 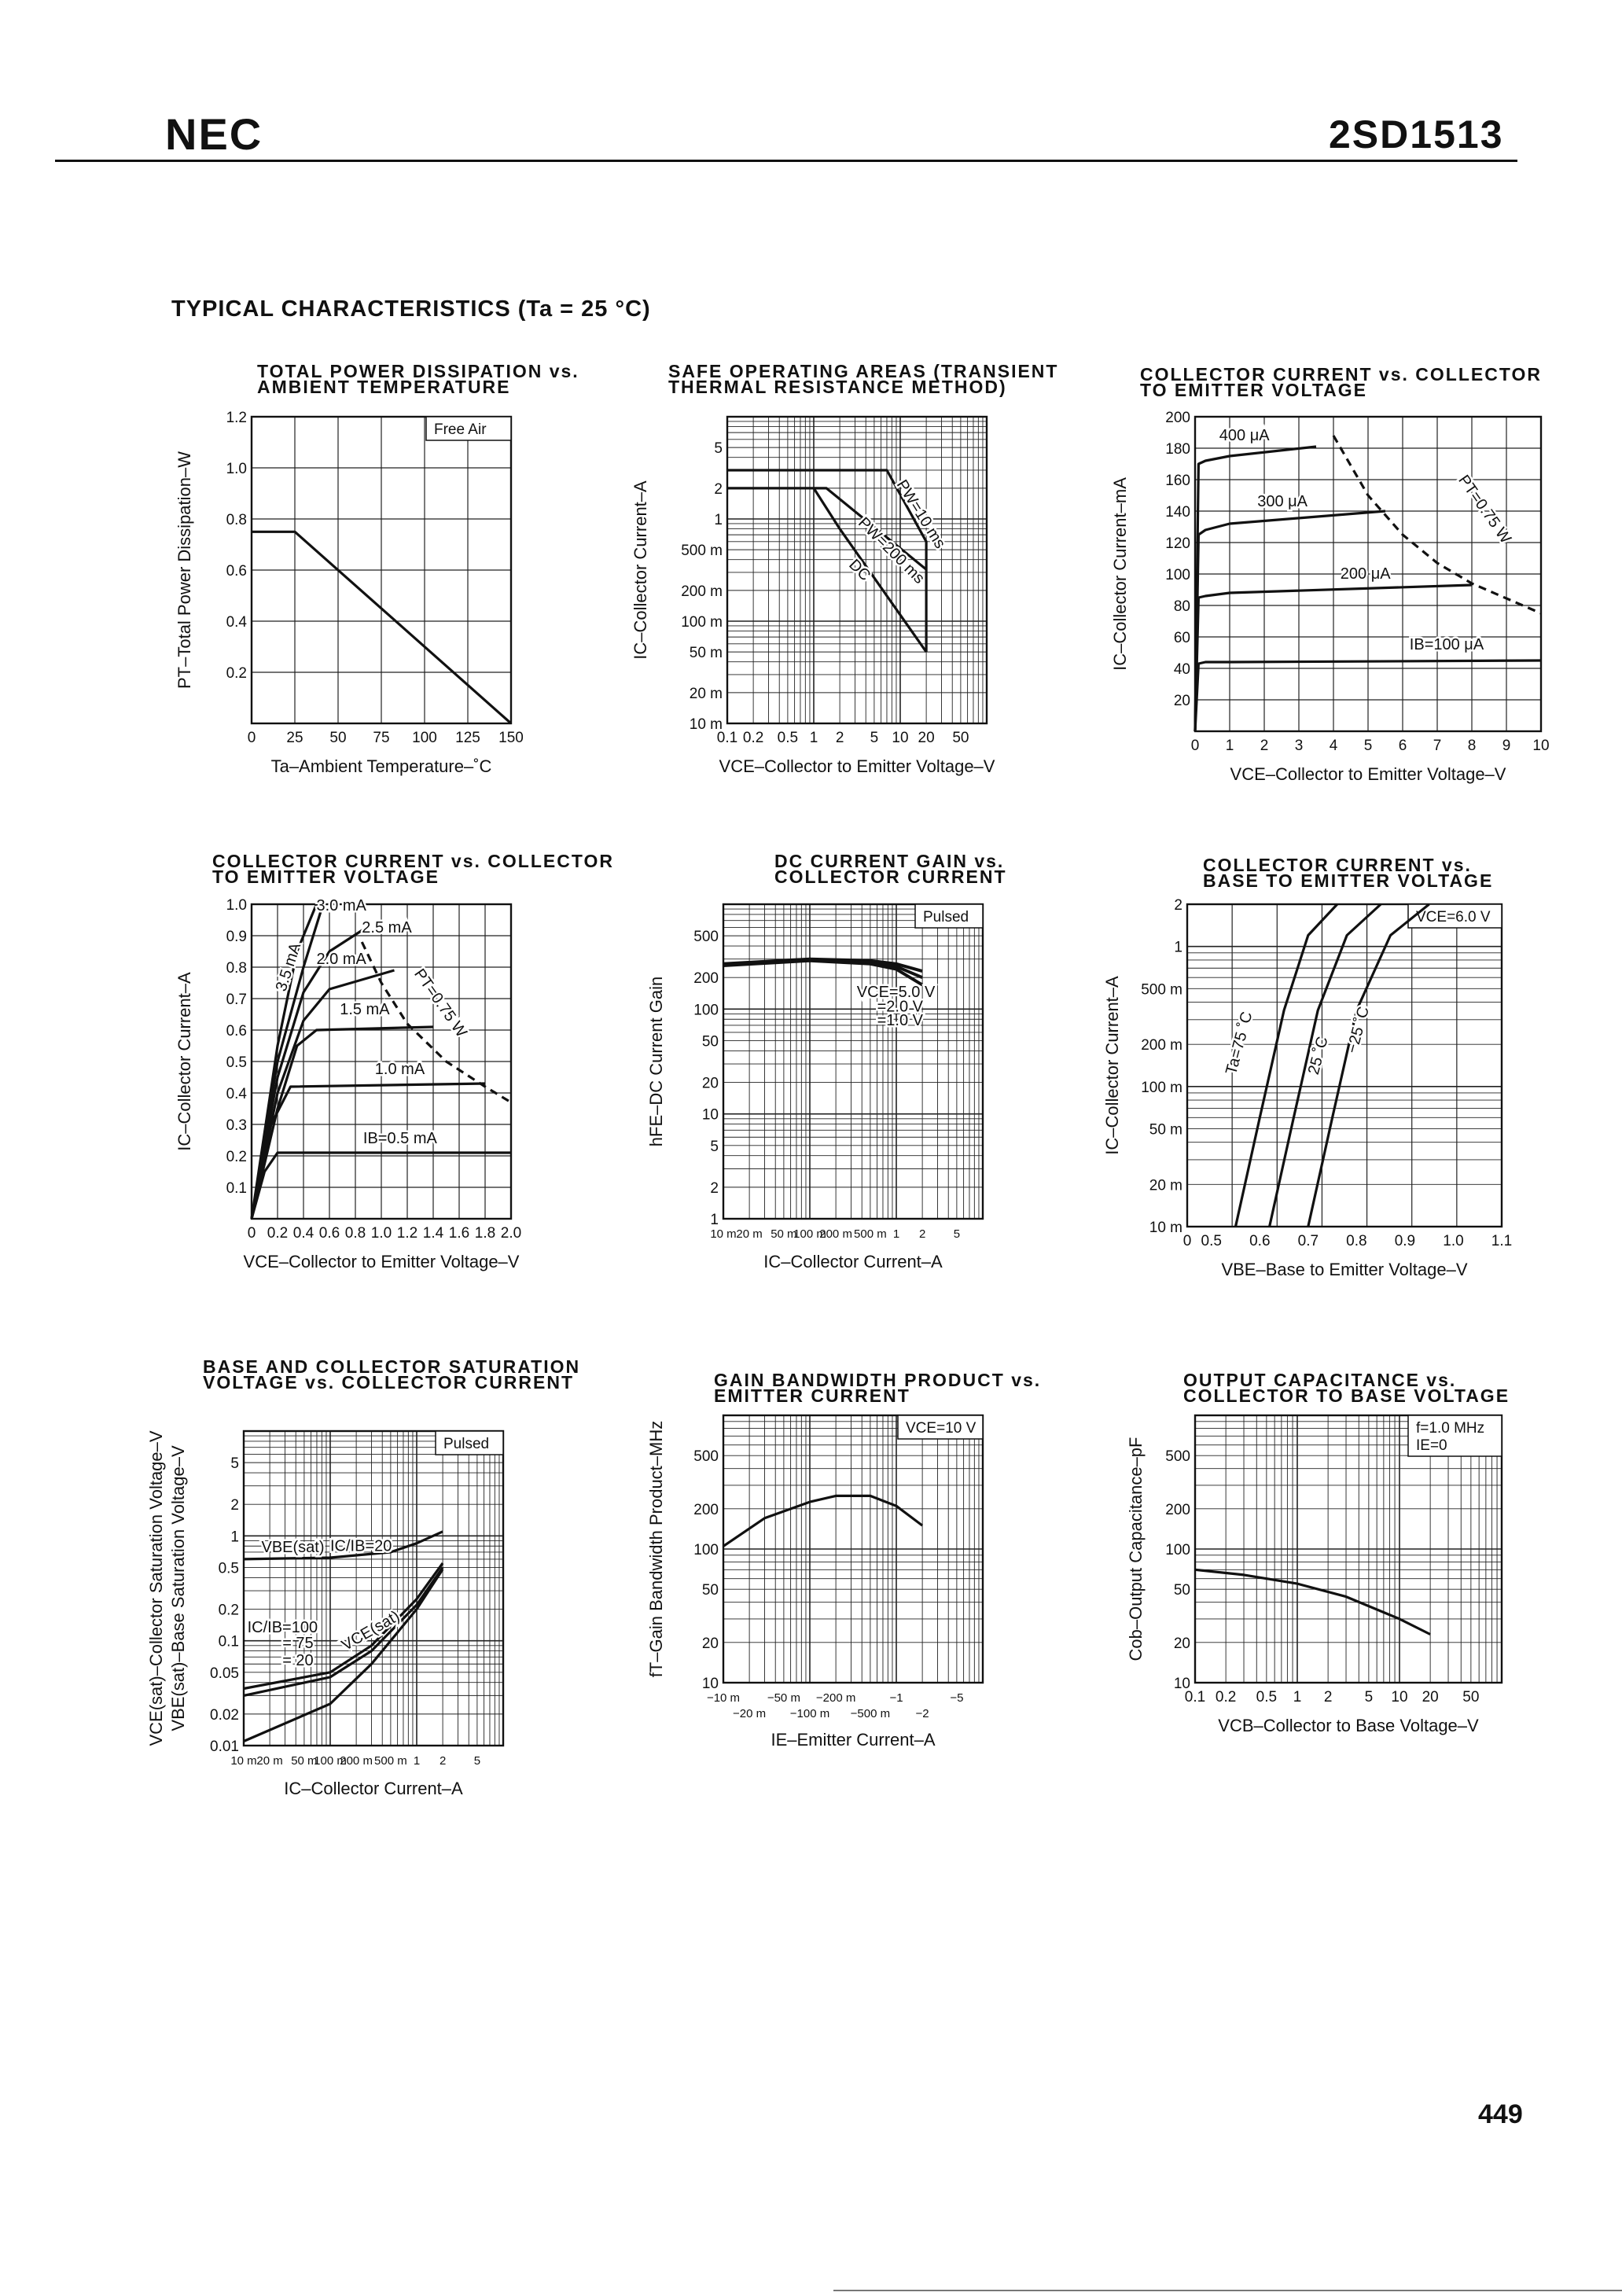 What do you see at coordinates (1328, 1697) in the screenshot?
I see `x-tick-label: 2` at bounding box center [1328, 1697].